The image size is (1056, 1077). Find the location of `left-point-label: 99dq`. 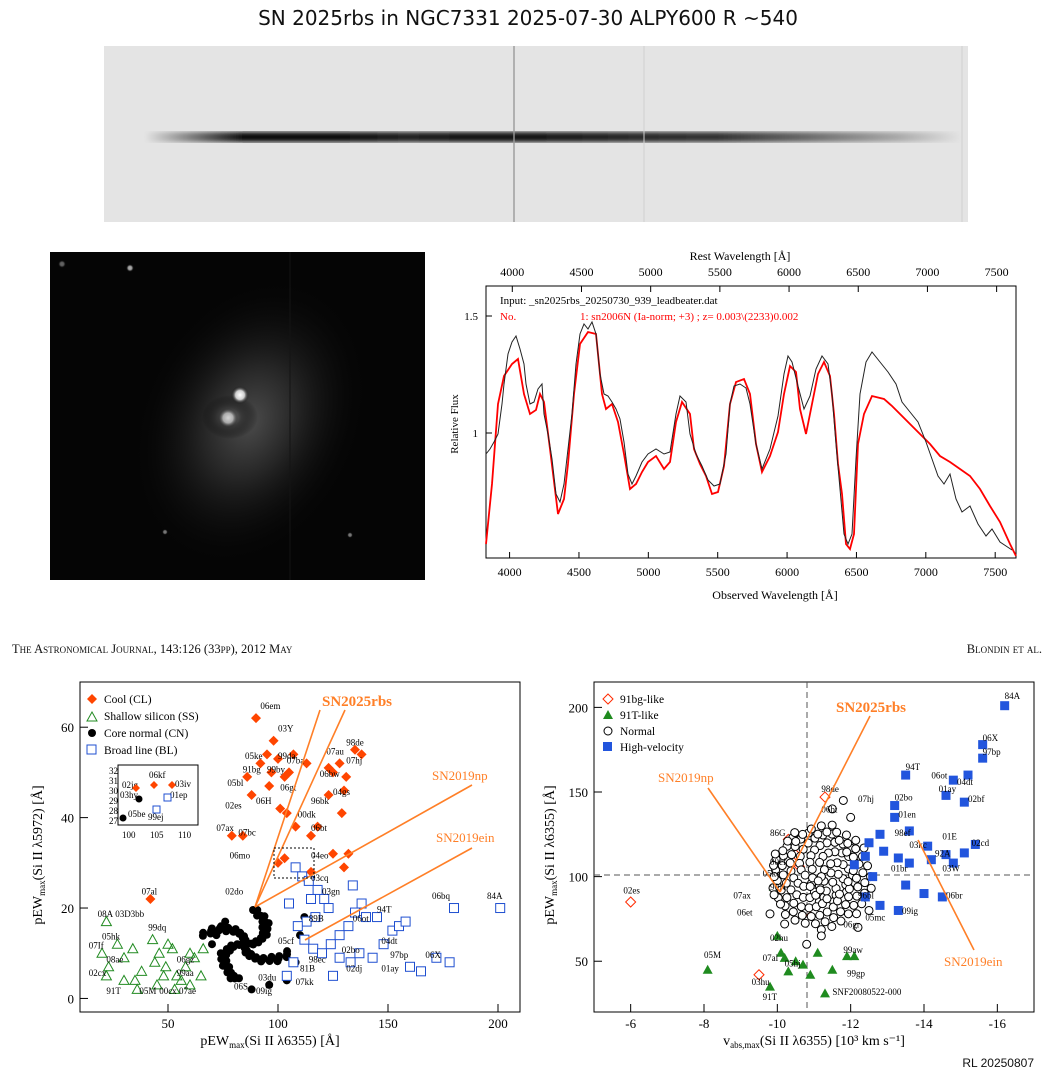

left-point-label: 99dq is located at coordinates (157, 928).